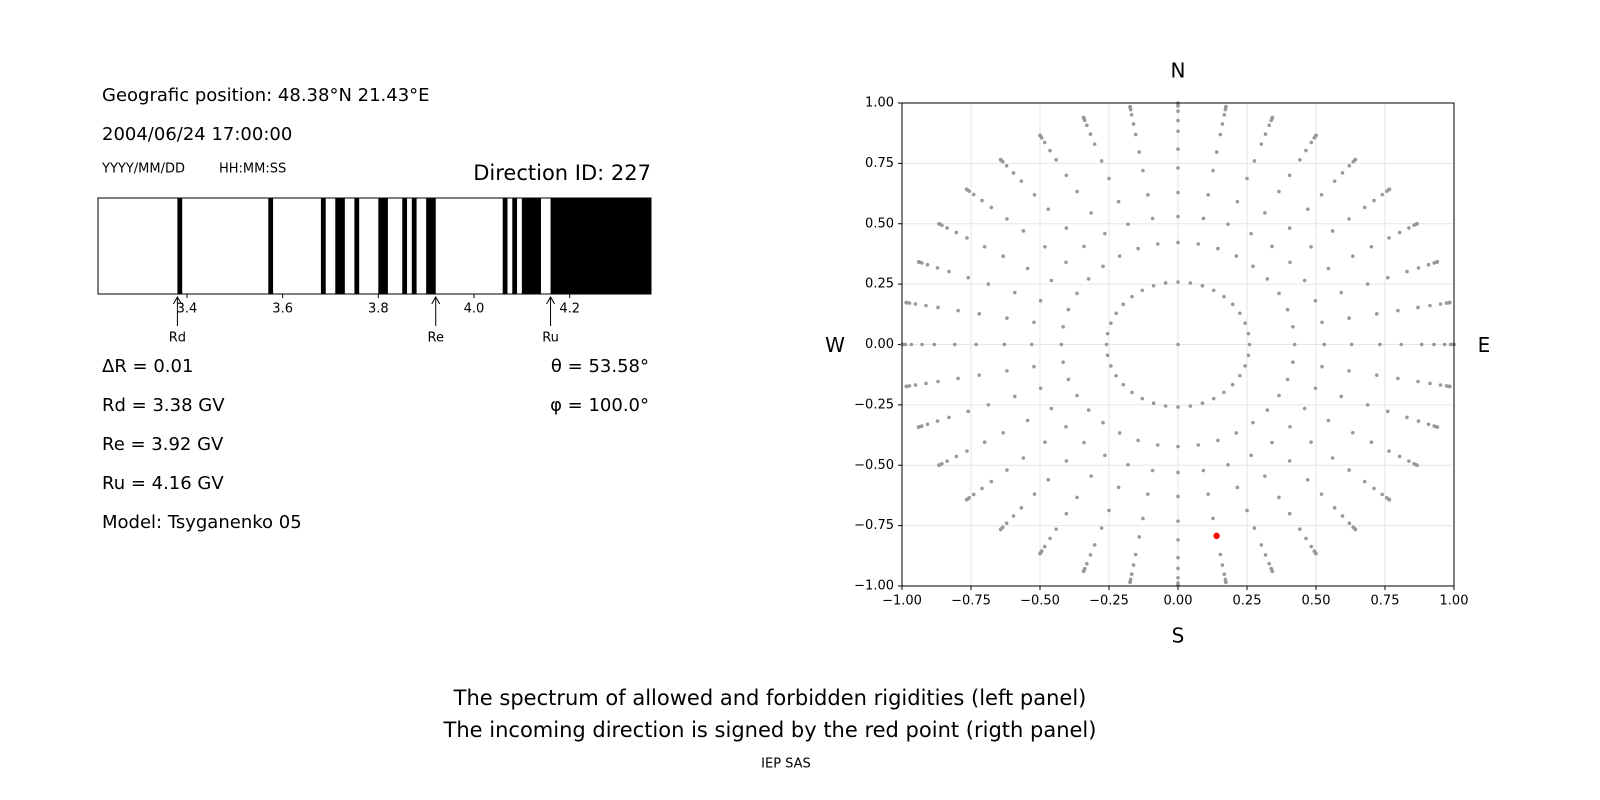 This screenshot has width=1600, height=800. I want to click on compass-label: E, so click(1484, 345).